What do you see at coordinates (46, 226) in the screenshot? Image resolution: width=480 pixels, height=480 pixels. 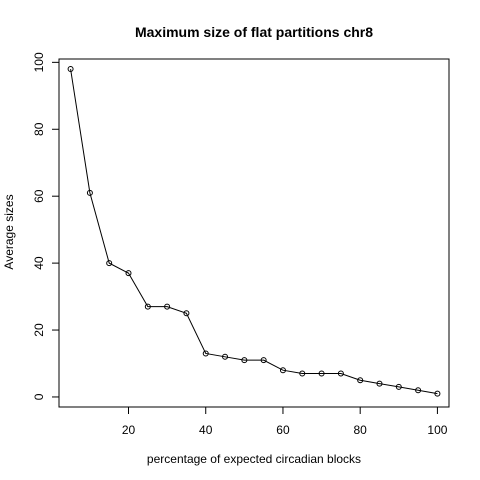 I see `y-axis: 0 20 40 60 80 100` at bounding box center [46, 226].